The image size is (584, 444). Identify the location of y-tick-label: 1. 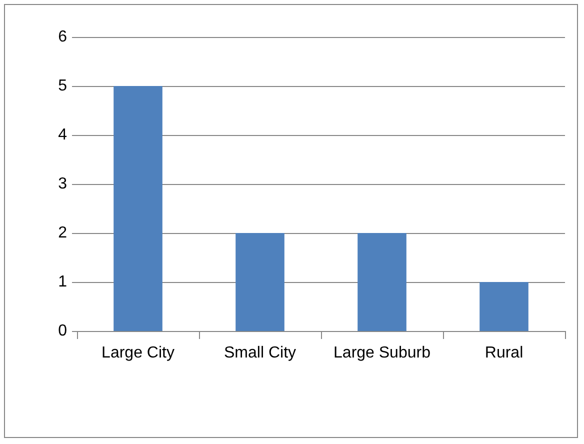
(63, 282).